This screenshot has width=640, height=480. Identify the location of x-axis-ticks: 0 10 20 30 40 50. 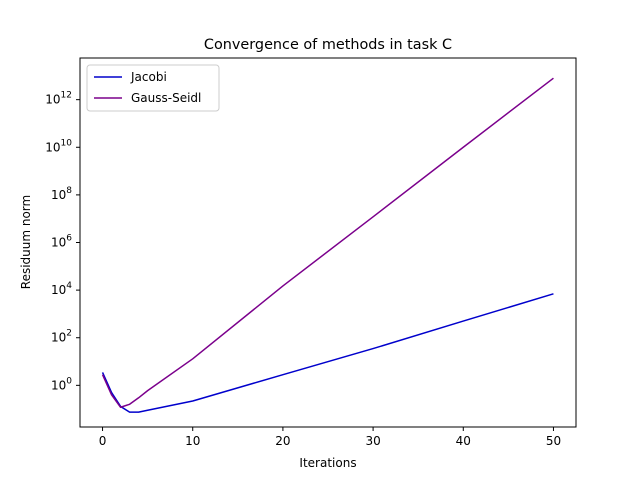
(330, 437).